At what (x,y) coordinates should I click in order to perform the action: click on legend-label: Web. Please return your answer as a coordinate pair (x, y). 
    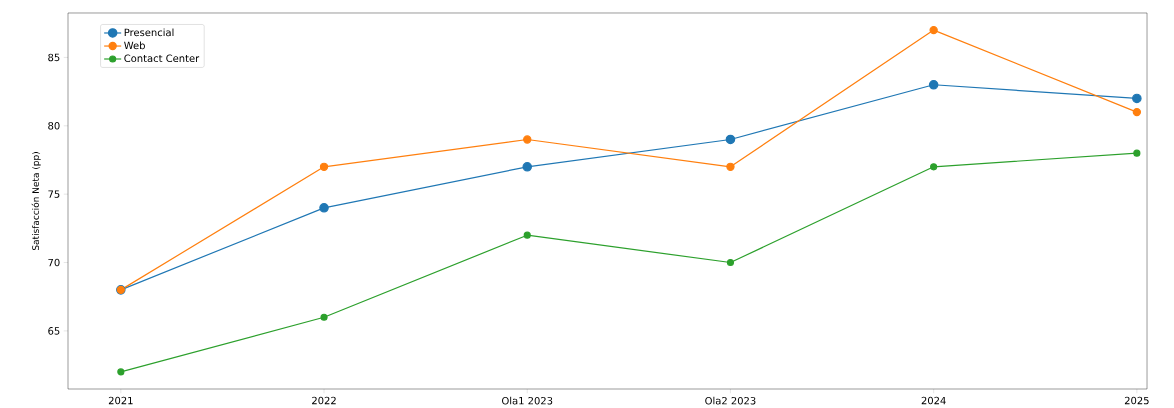
    Looking at the image, I should click on (134, 45).